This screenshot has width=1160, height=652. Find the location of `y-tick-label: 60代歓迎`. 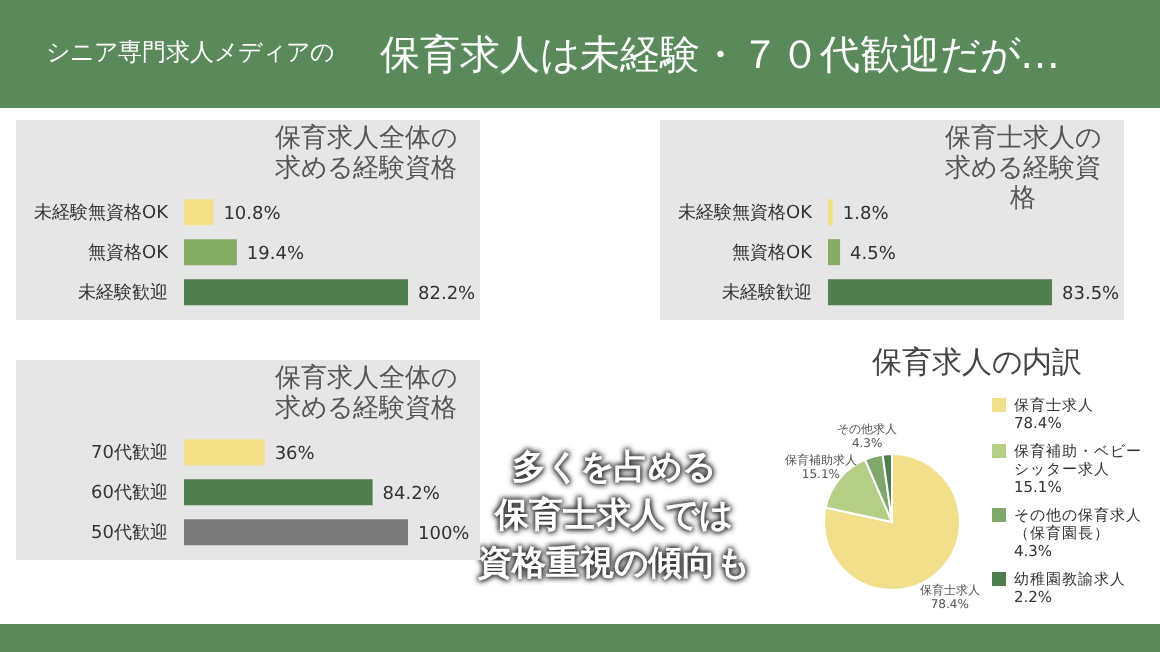

y-tick-label: 60代歓迎 is located at coordinates (129, 493).